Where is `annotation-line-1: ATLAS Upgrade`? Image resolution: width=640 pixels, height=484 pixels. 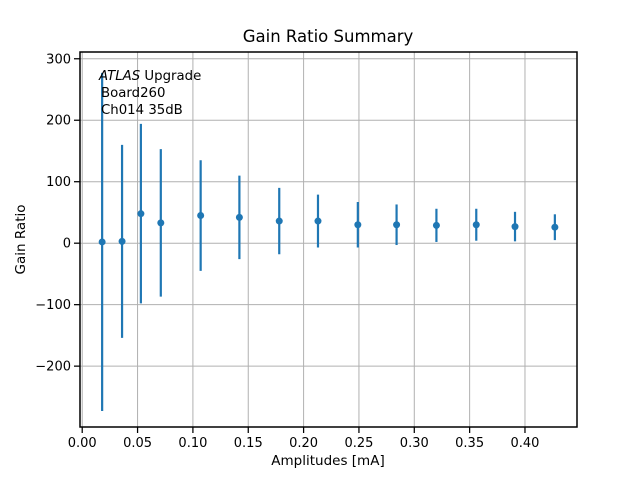
annotation-line-1: ATLAS Upgrade is located at coordinates (149, 76).